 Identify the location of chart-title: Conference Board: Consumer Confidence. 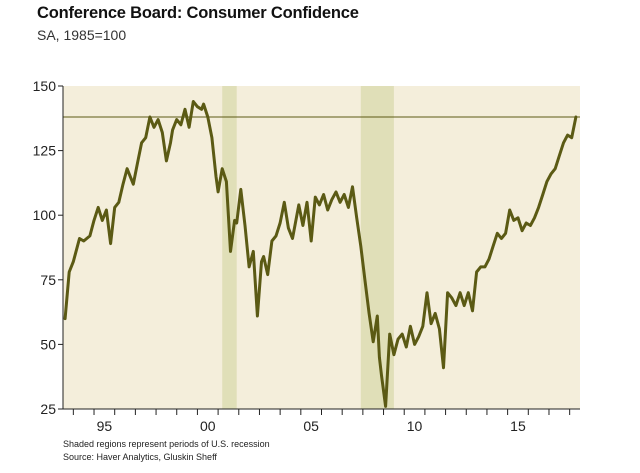
(198, 13).